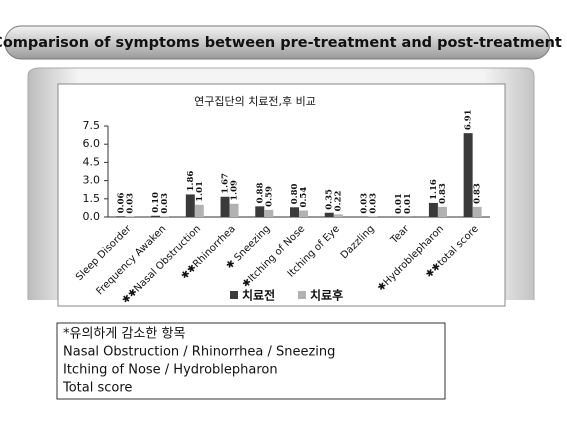  What do you see at coordinates (92, 198) in the screenshot?
I see `y-tick-label: 1.5` at bounding box center [92, 198].